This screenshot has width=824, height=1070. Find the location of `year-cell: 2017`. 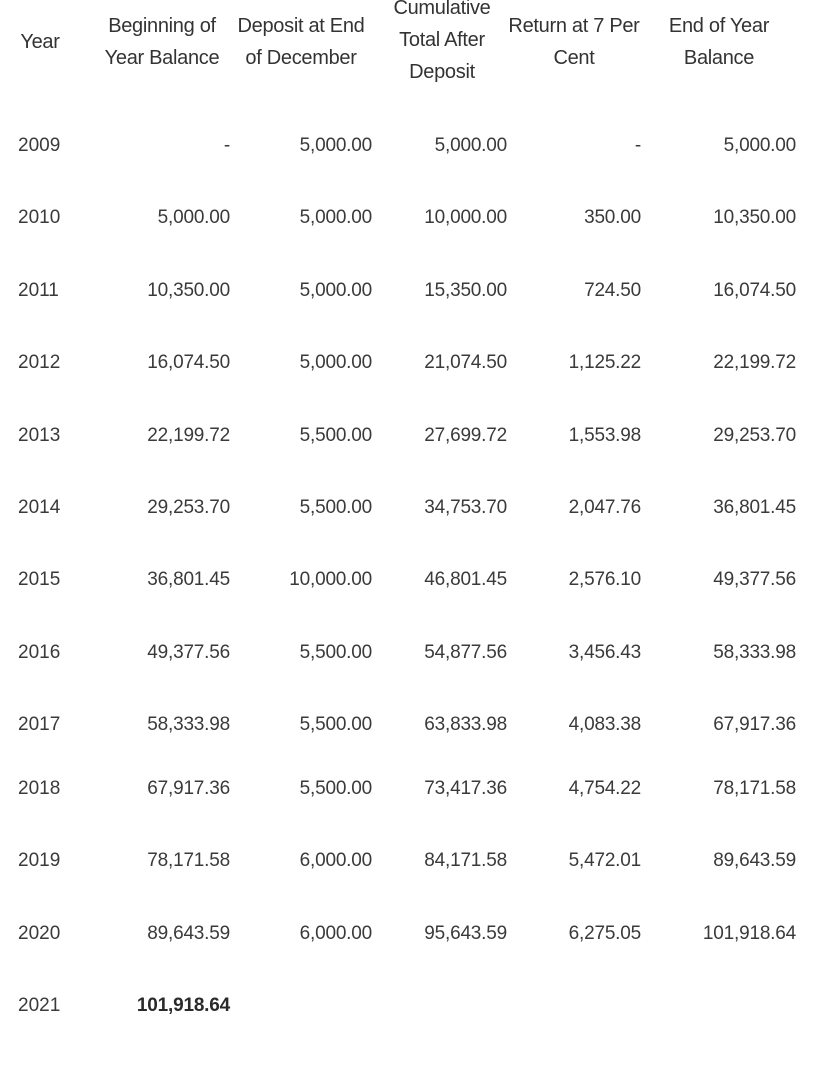

year-cell: 2017 is located at coordinates (39, 724).